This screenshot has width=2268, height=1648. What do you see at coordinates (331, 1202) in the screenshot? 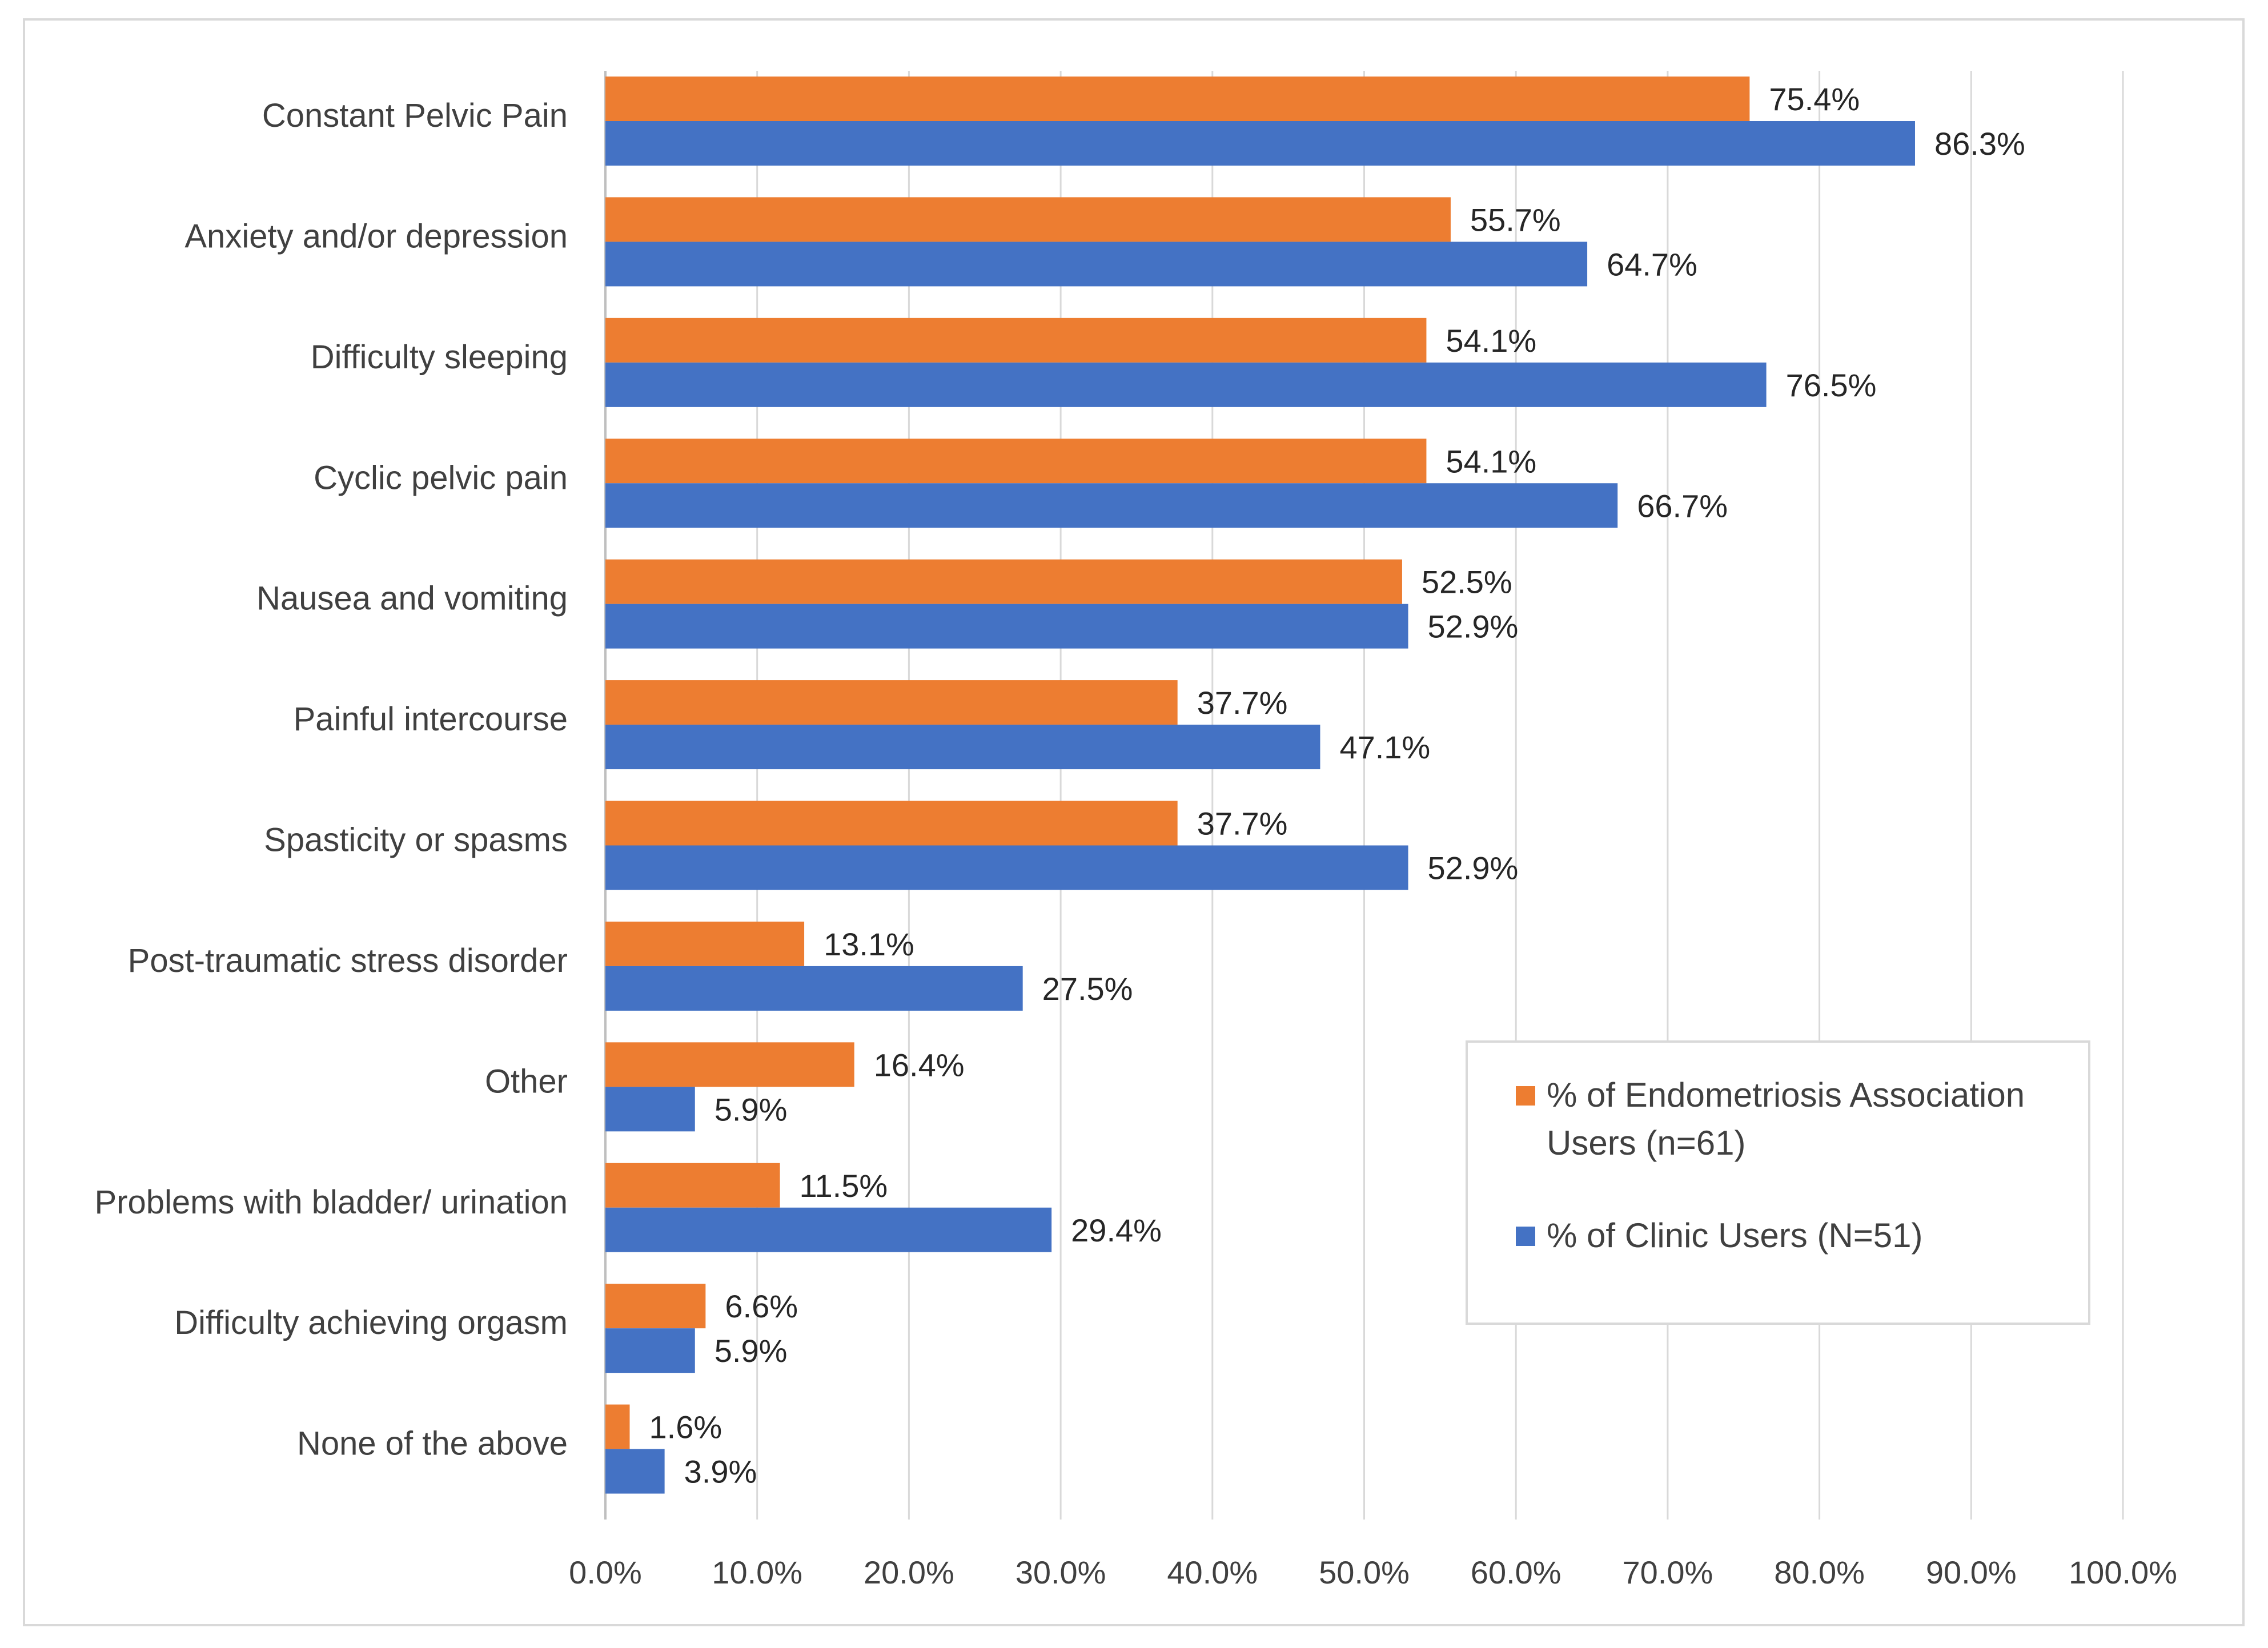
I see `category-label: Problems with bladder/ urination` at bounding box center [331, 1202].